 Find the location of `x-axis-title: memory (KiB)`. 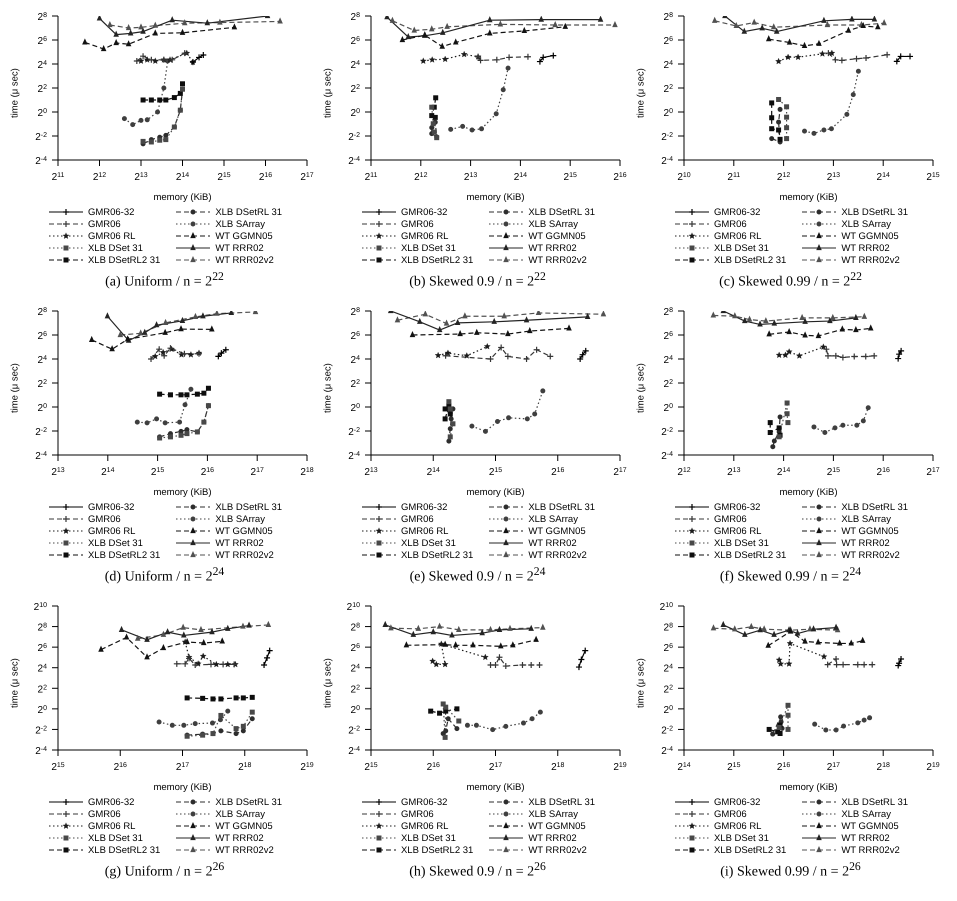

x-axis-title: memory (KiB) is located at coordinates (182, 787).